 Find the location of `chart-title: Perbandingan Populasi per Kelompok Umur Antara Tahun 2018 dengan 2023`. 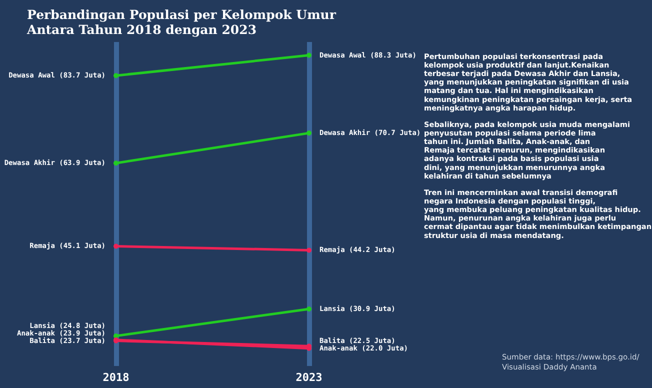

chart-title: Perbandingan Populasi per Kelompok Umur Antara Tahun 2018 dengan 2023 is located at coordinates (181, 22).